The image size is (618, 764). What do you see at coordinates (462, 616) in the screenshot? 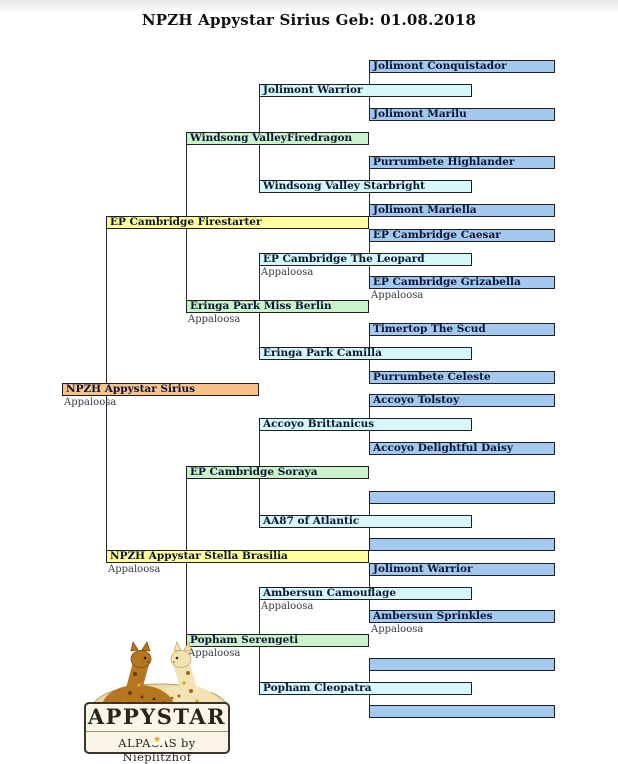
I see `pedigree-box-ambersun-sprinkles: Ambersun Sprinkles` at bounding box center [462, 616].